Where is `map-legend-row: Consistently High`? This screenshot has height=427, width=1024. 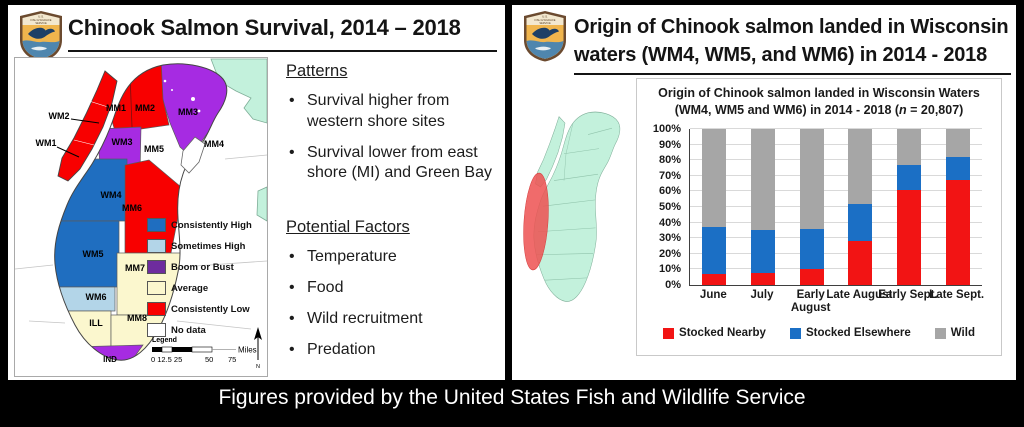
map-legend-row: Consistently High is located at coordinates (206, 225).